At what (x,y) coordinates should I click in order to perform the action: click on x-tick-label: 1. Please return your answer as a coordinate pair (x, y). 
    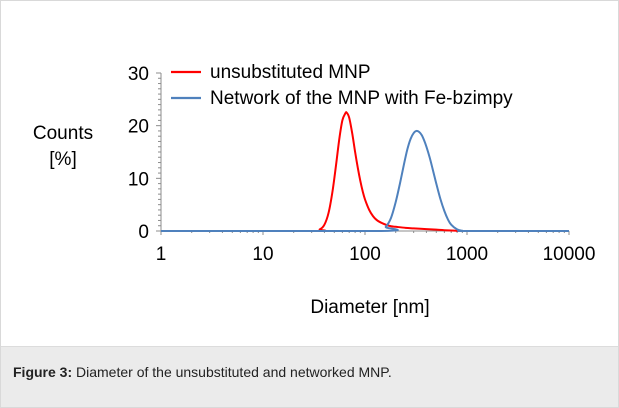
    Looking at the image, I should click on (161, 254).